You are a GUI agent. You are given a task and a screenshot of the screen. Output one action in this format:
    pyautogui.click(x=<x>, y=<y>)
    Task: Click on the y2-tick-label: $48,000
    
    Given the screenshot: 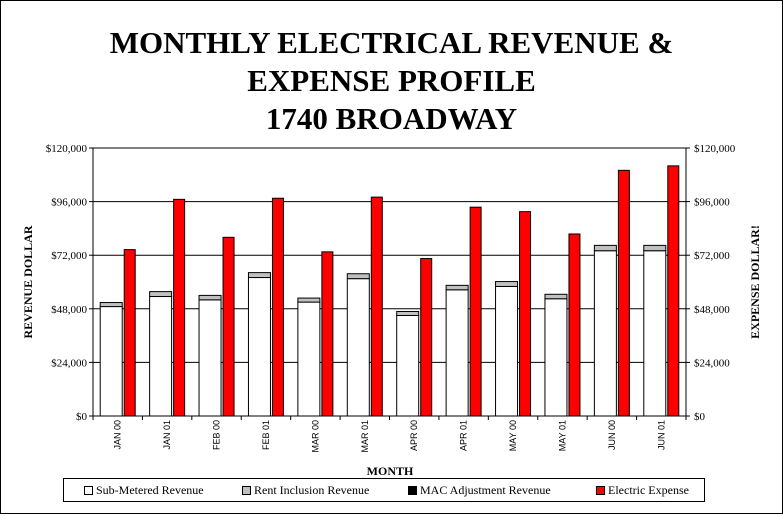 What is the action you would take?
    pyautogui.click(x=712, y=310)
    